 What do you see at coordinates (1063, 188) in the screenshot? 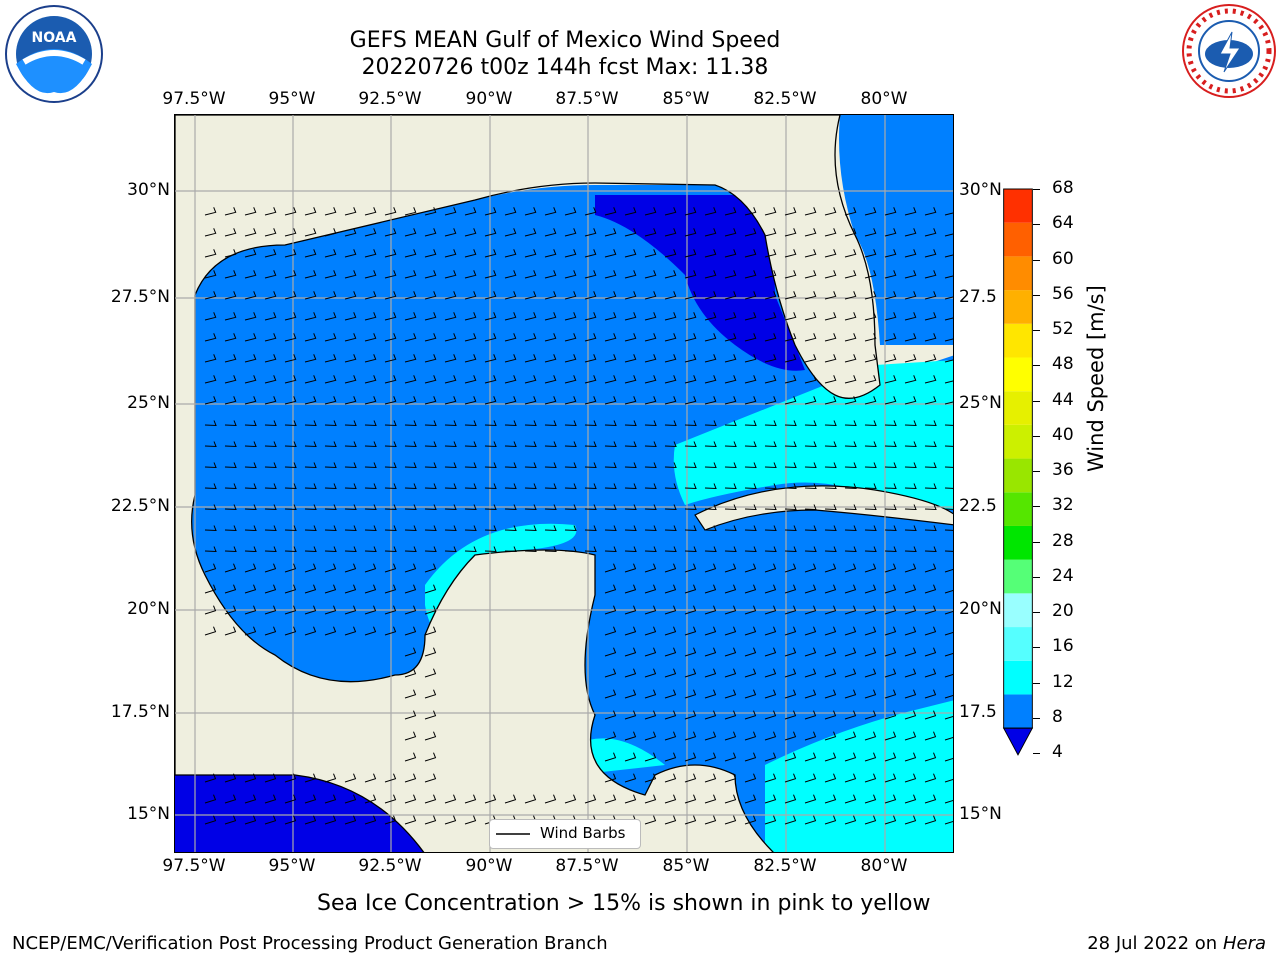
I see `colorbar-tick-label: 68` at bounding box center [1063, 188].